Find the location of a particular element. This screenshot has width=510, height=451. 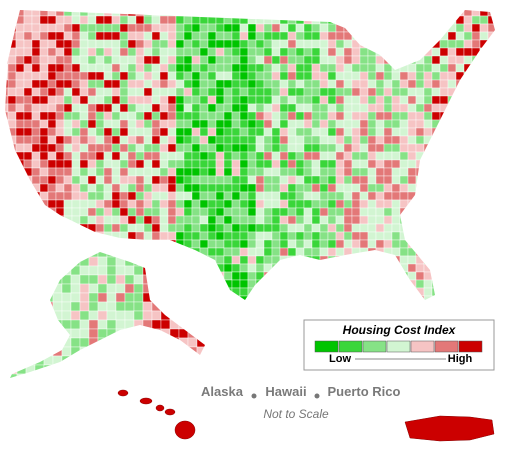

legend: Housing Cost Index Low High is located at coordinates (399, 345).